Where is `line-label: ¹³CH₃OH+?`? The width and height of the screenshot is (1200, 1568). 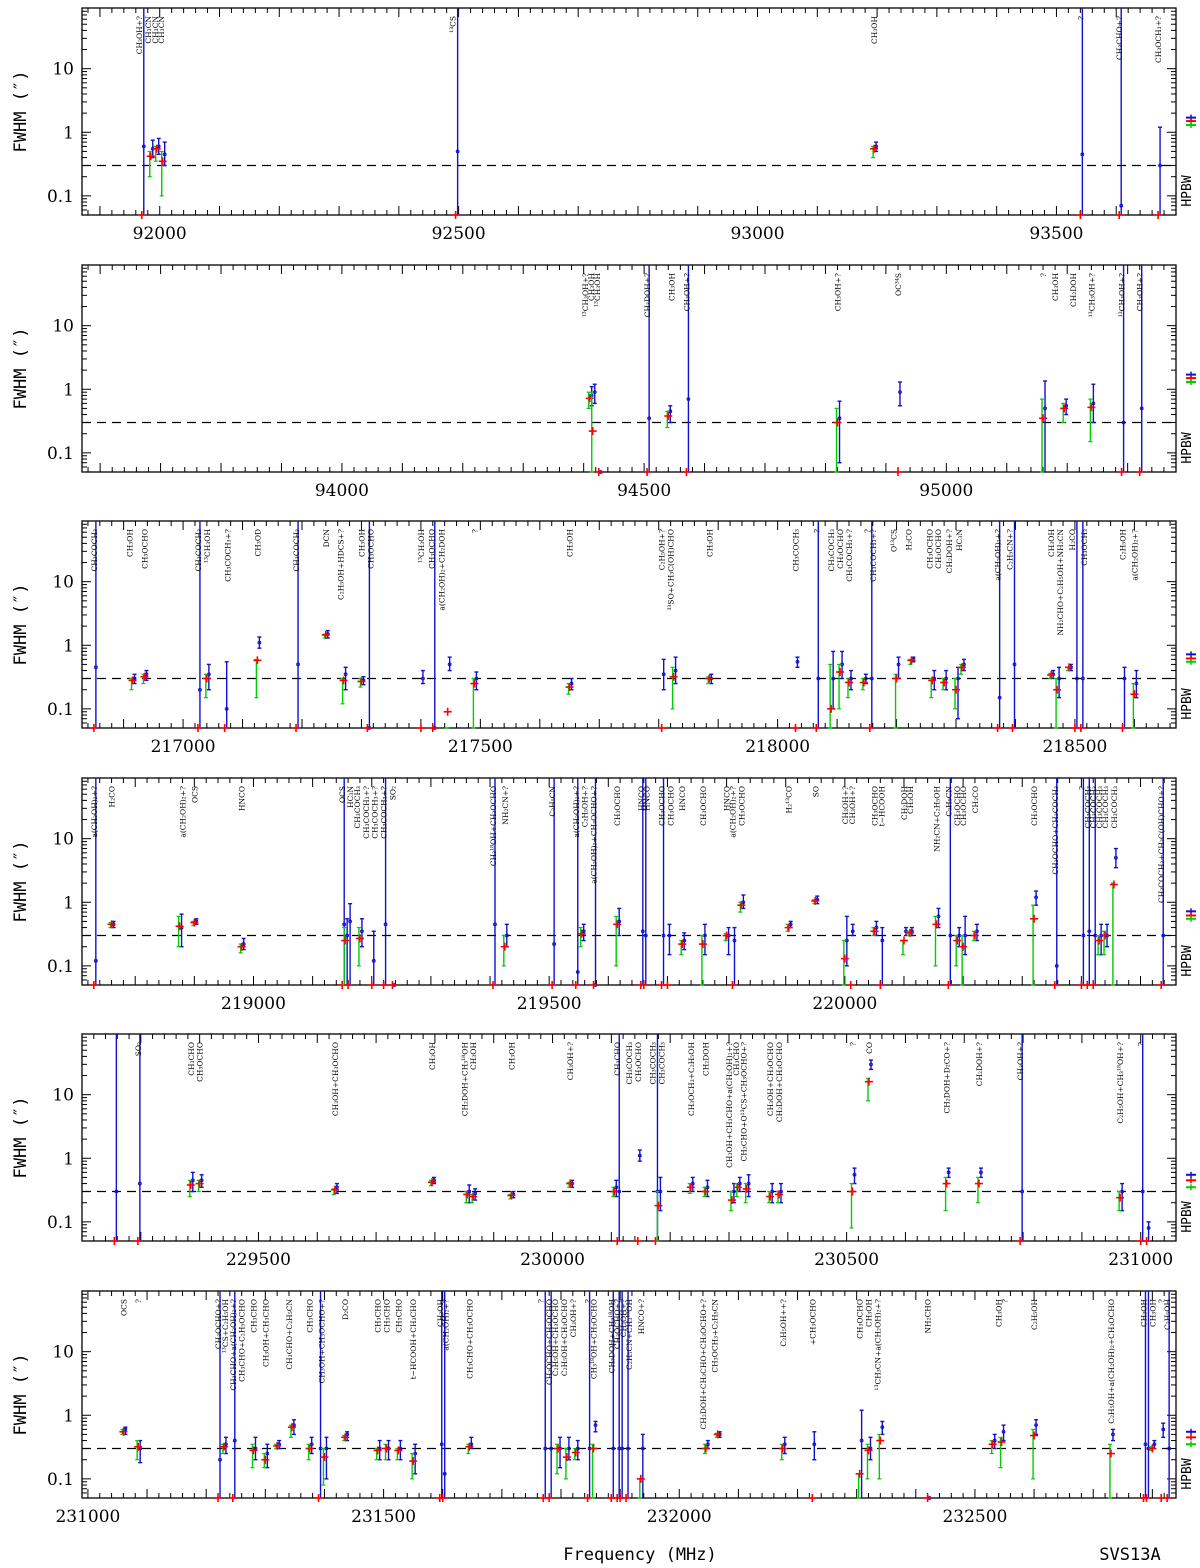
line-label: ¹³CH₃OH+? is located at coordinates (1091, 295).